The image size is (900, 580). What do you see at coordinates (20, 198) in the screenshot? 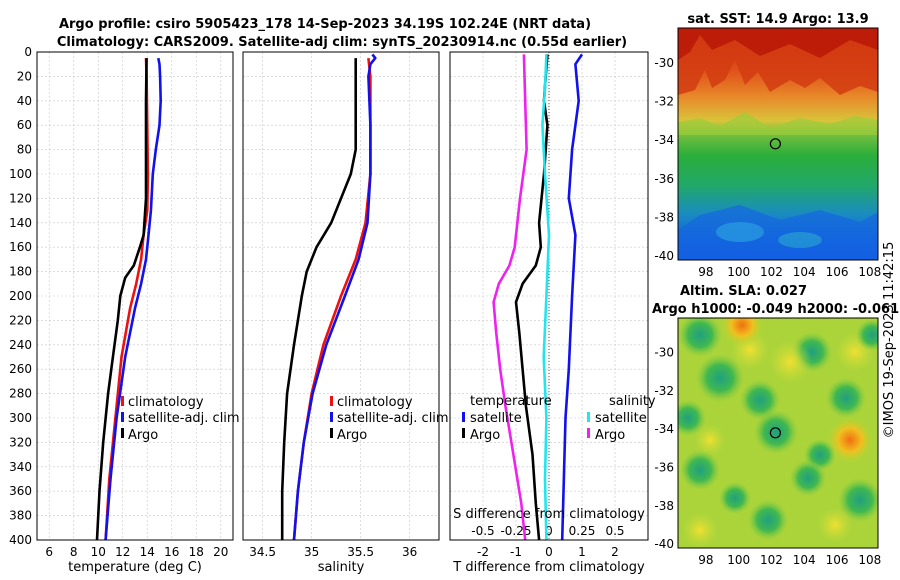
I see `y-tick-label: 120` at bounding box center [20, 198].